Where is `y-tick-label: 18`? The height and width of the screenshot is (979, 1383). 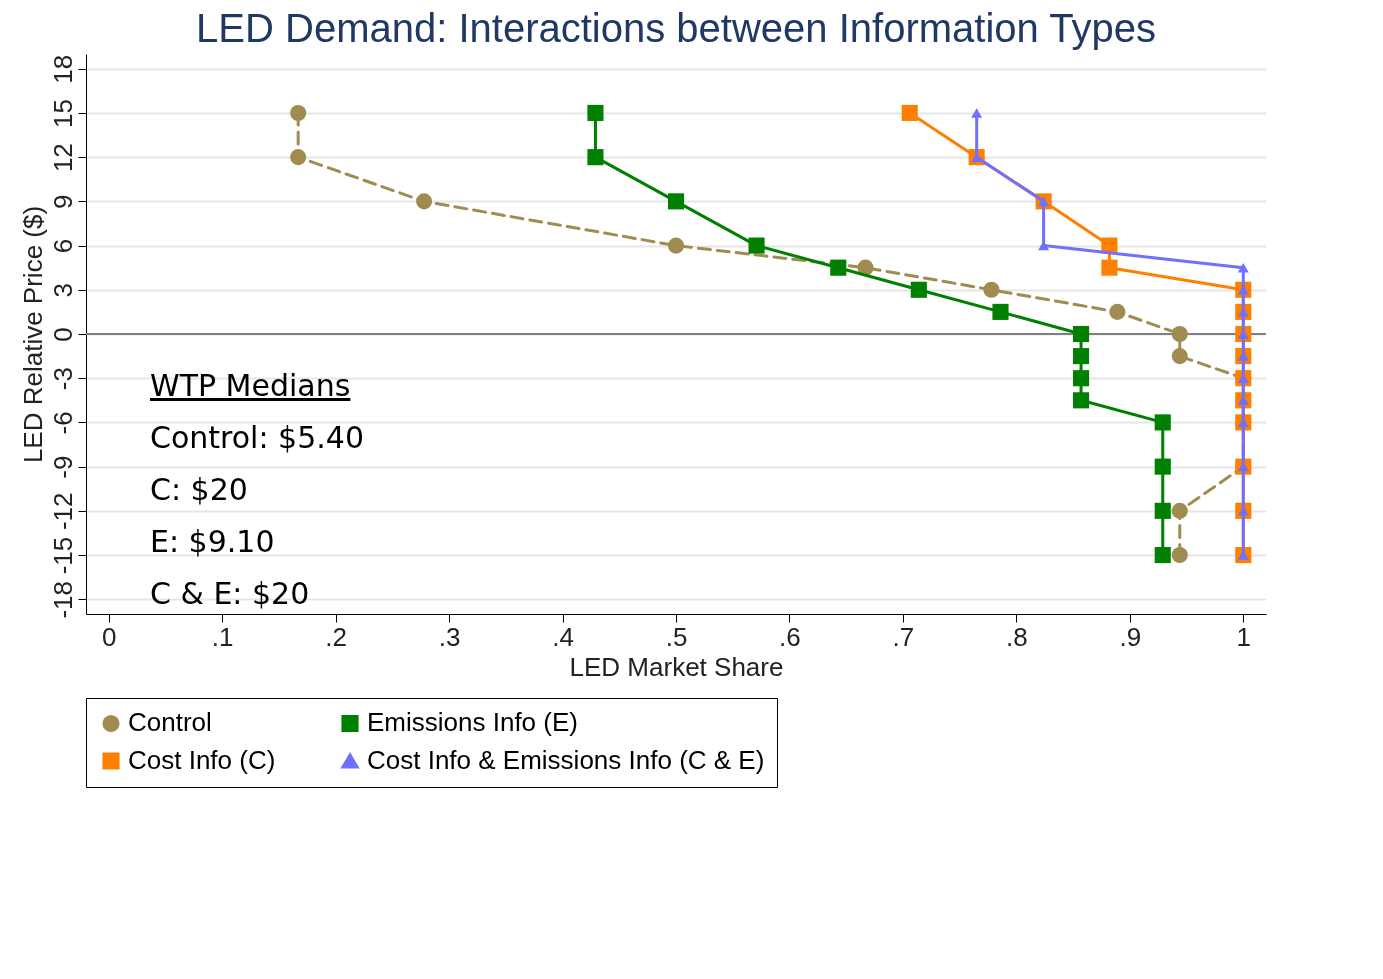 y-tick-label: 18 is located at coordinates (62, 69).